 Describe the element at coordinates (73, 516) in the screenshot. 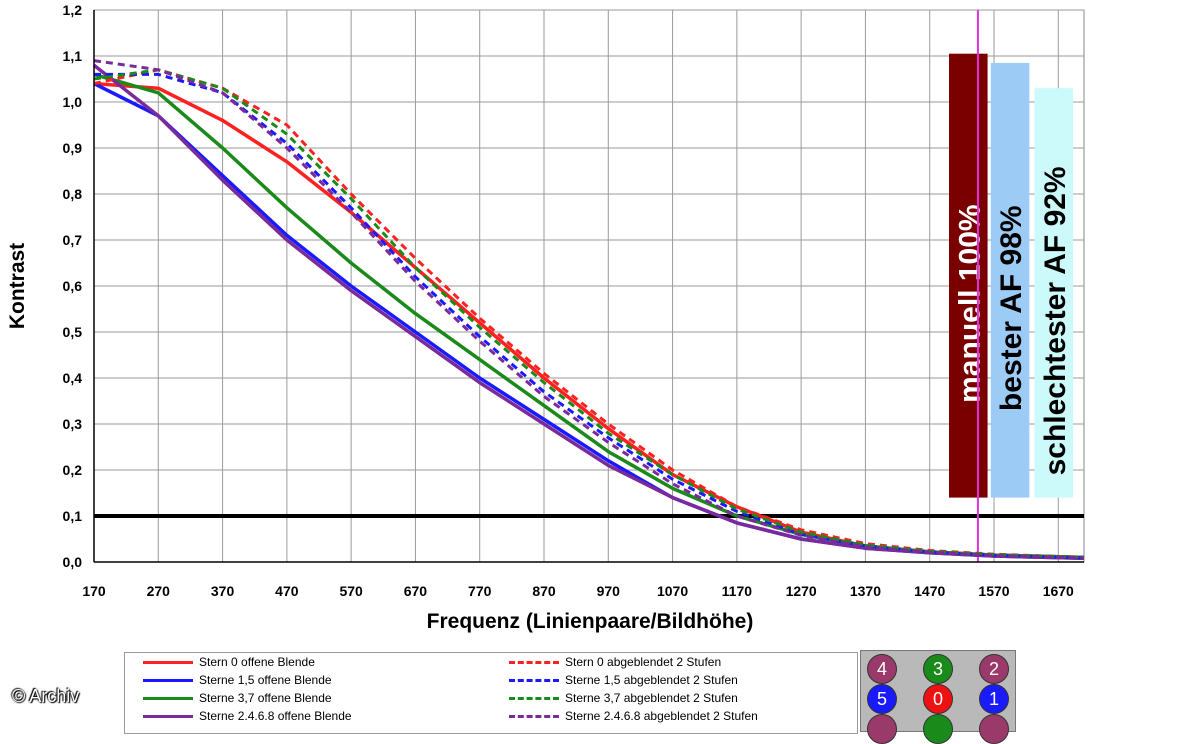

I see `y-tick-label: 0,1` at that location.